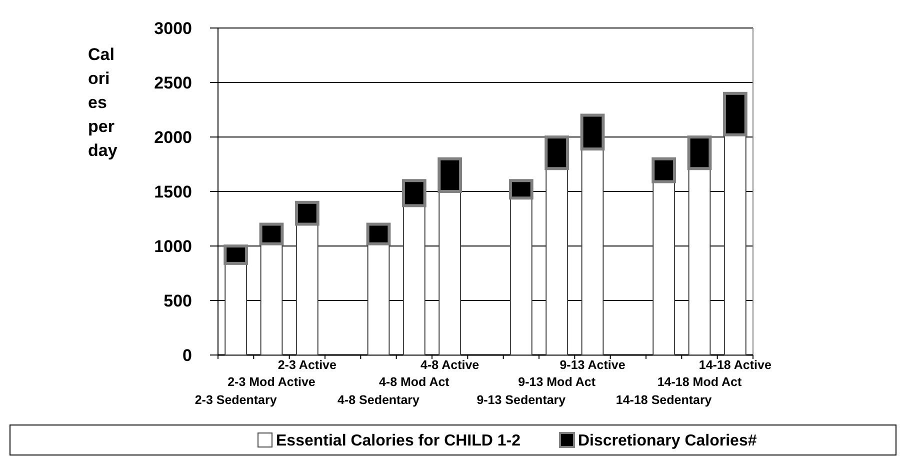 The image size is (908, 476). Describe the element at coordinates (521, 400) in the screenshot. I see `x-tick-label: 9-13 Sedentary` at that location.